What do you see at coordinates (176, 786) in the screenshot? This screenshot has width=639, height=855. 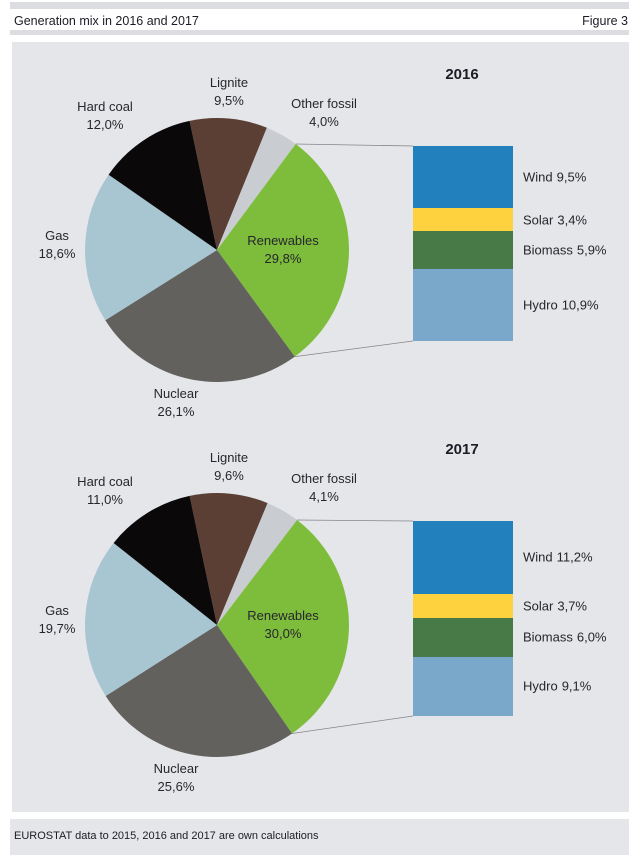 I see `pie-slice-value: 25,6%` at bounding box center [176, 786].